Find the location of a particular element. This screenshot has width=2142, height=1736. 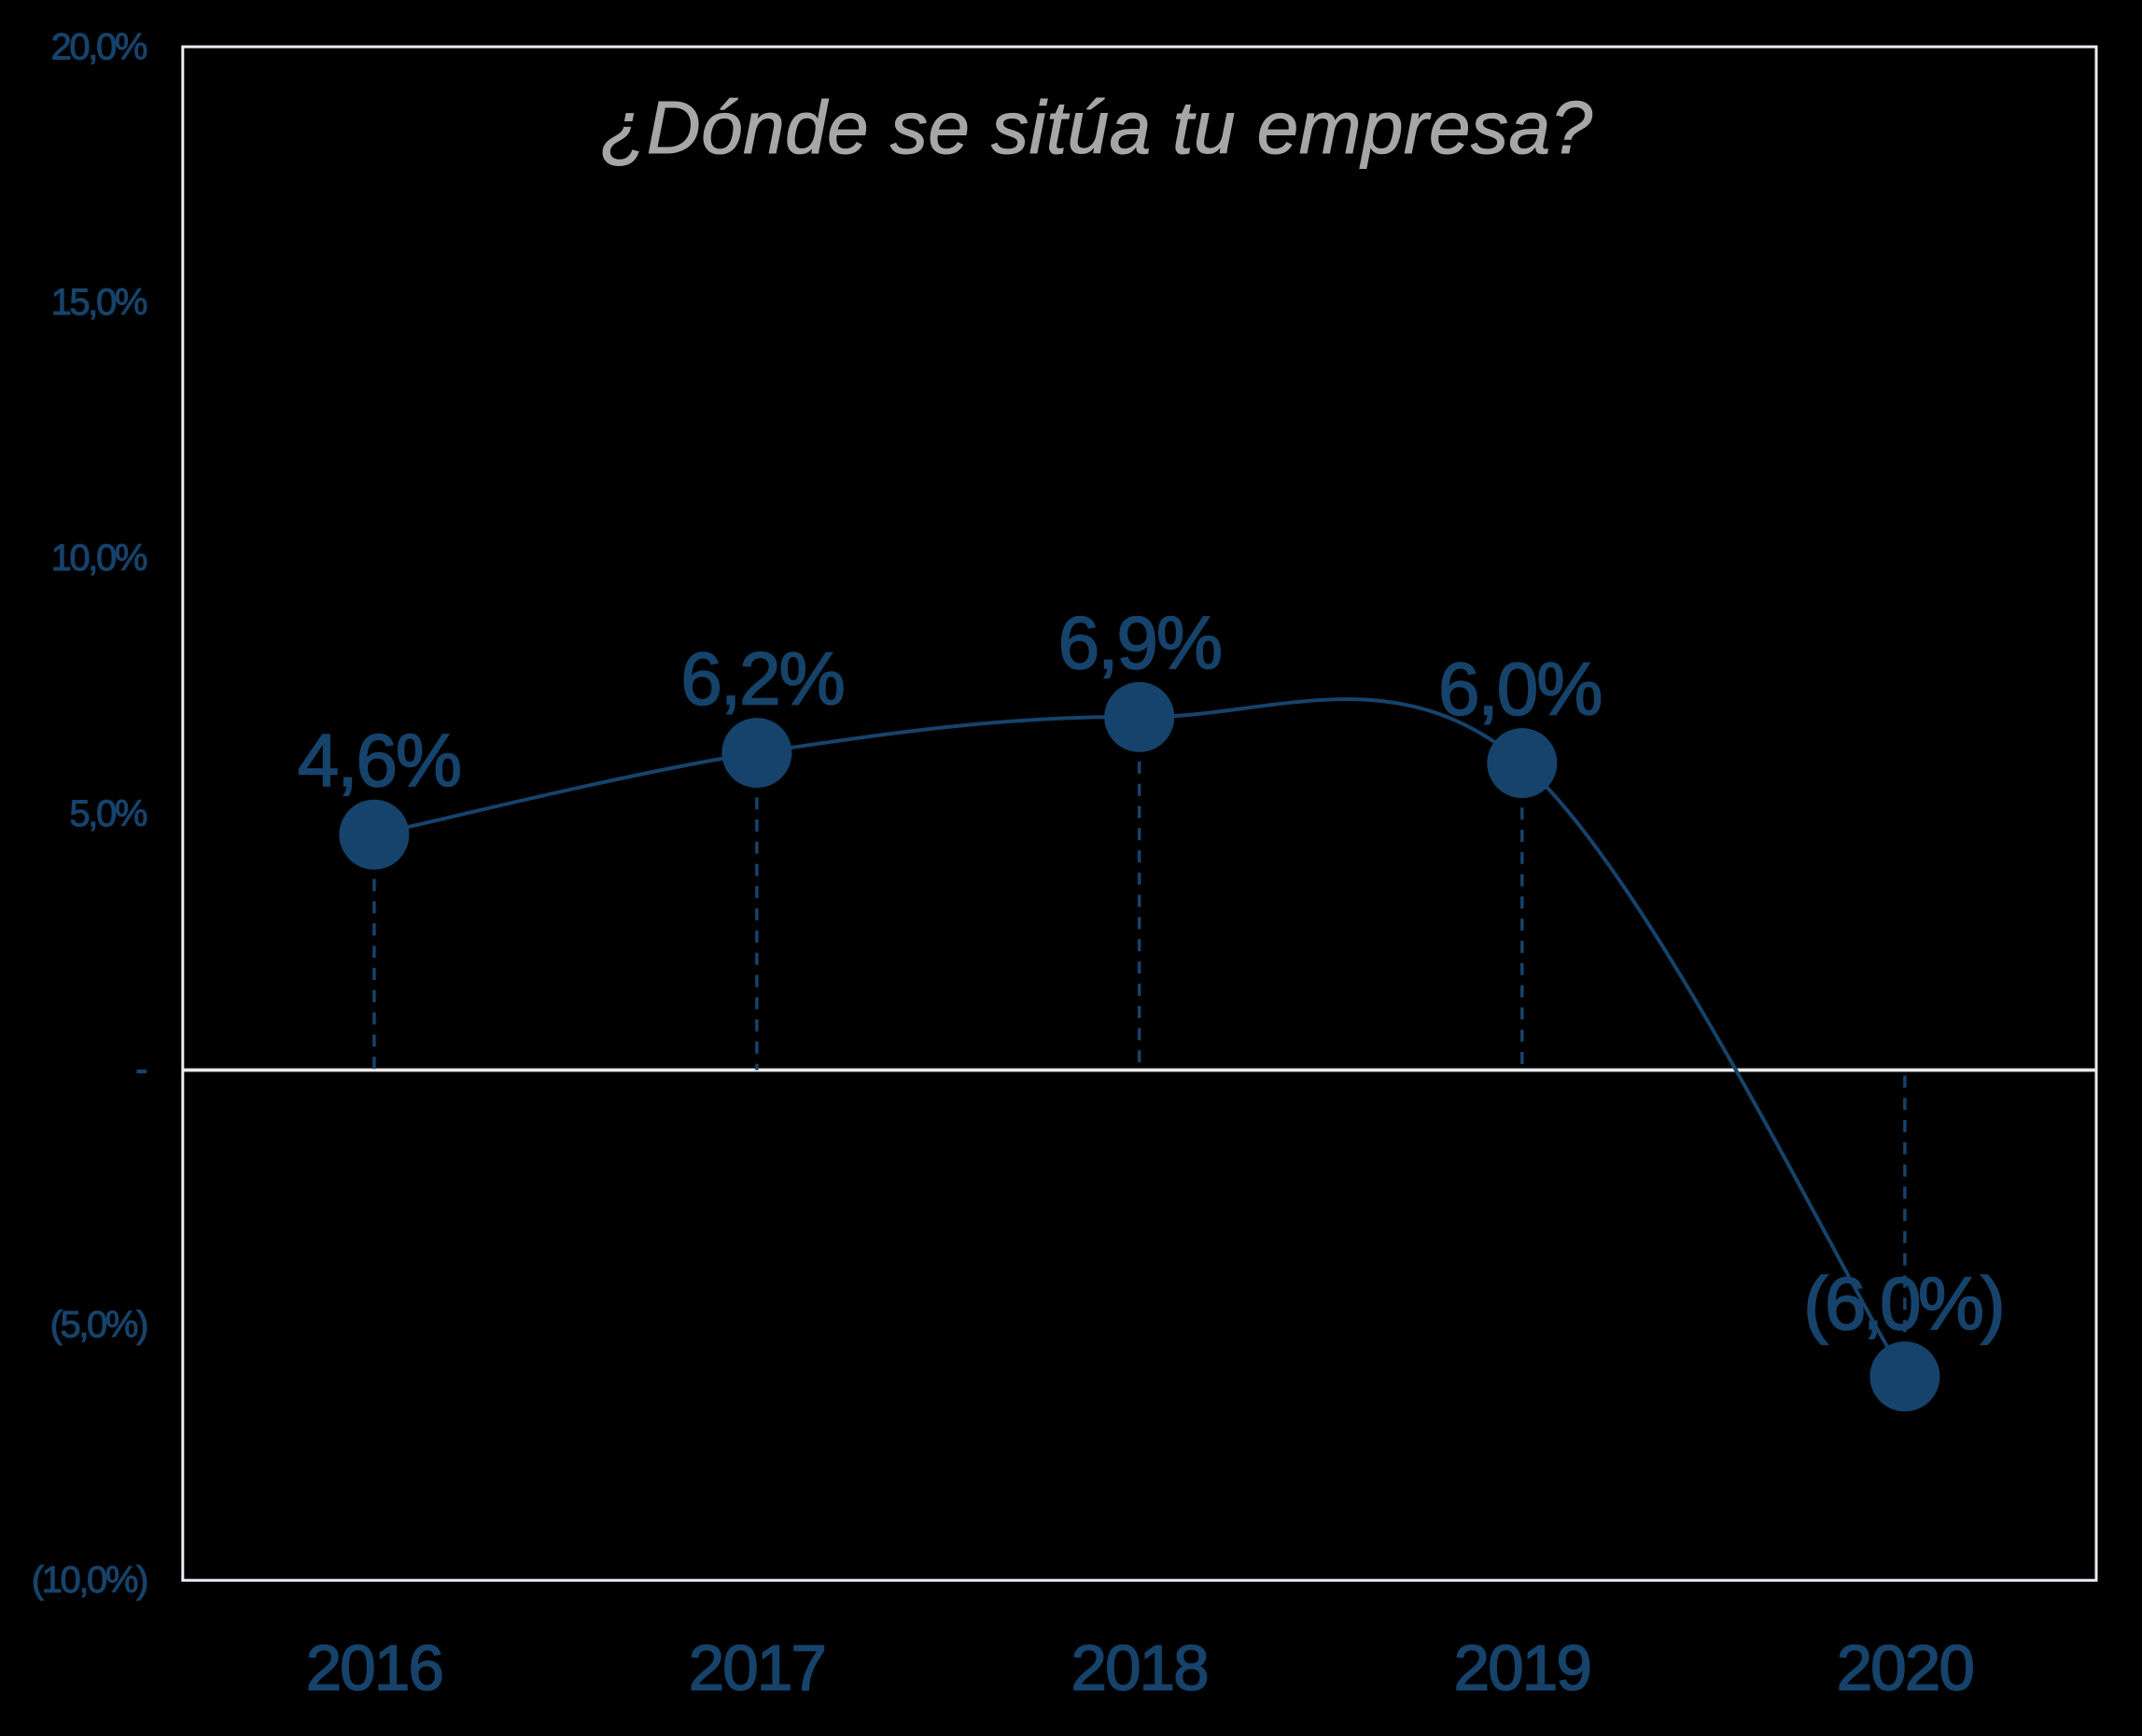

svg-text: 2019 is located at coordinates (1522, 1668).